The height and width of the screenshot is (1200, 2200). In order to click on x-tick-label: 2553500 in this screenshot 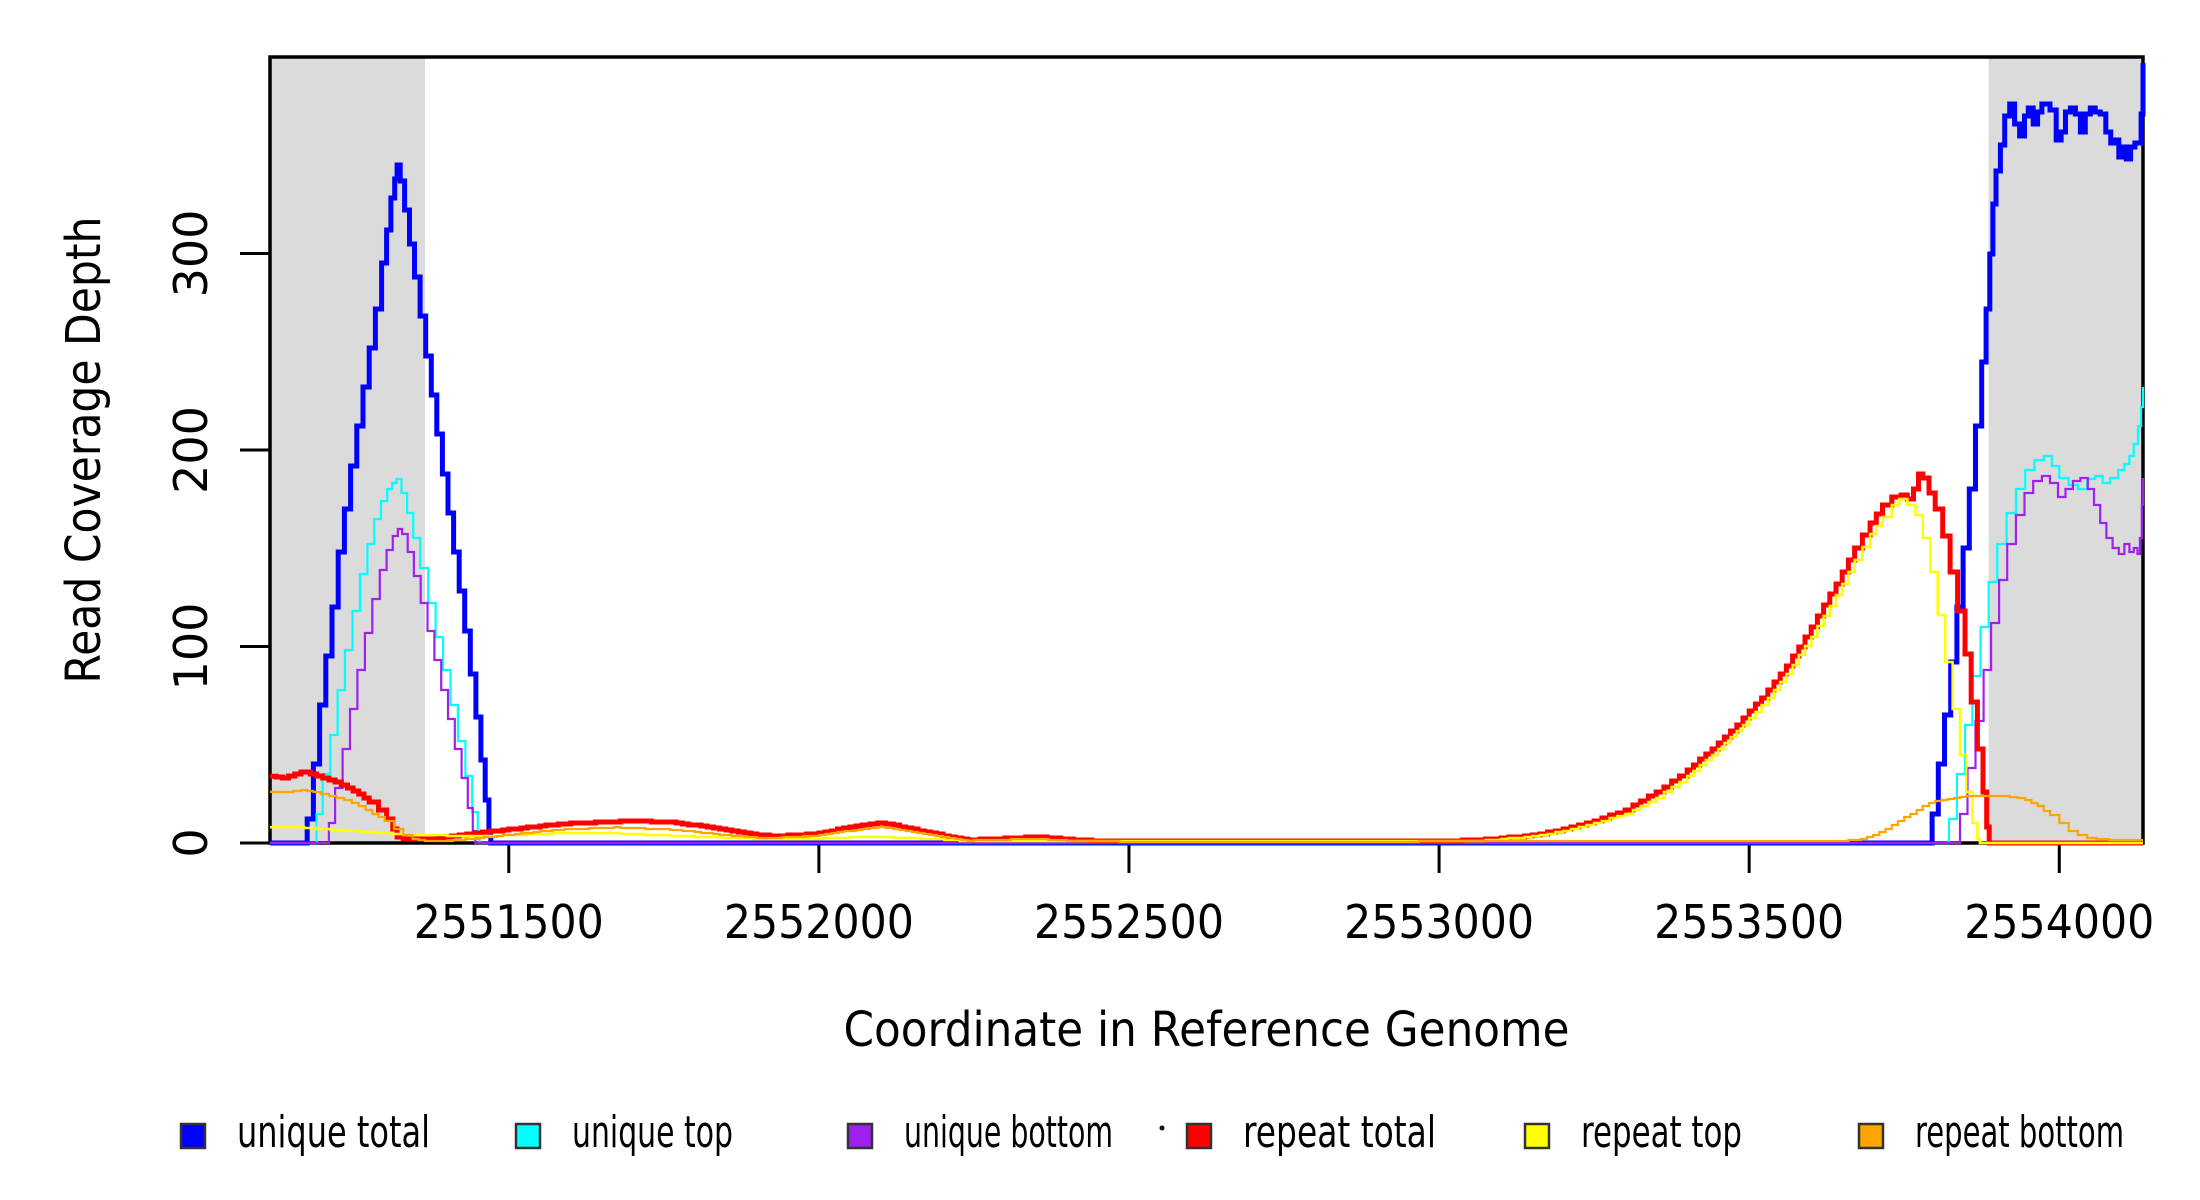, I will do `click(1749, 922)`.